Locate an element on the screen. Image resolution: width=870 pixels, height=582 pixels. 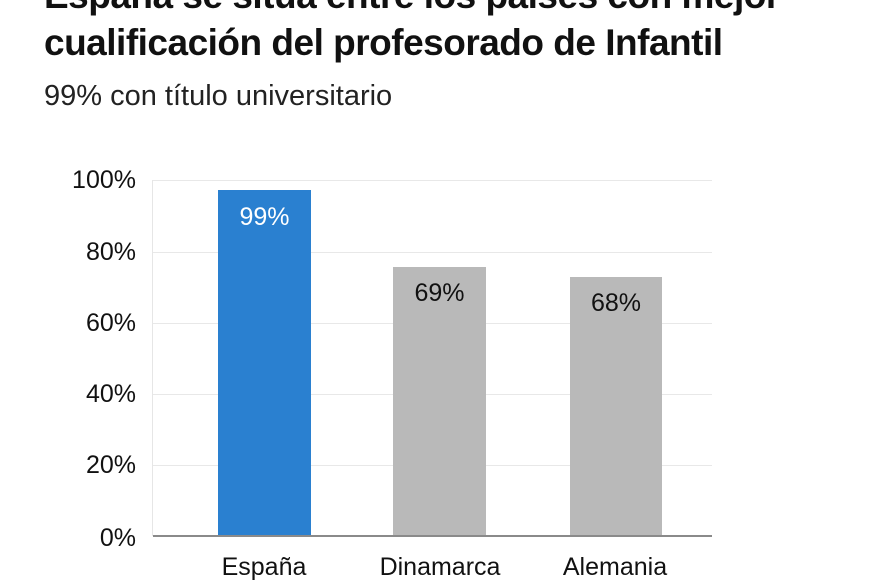
chart-subtitle: 99% con título universitario is located at coordinates (218, 96).